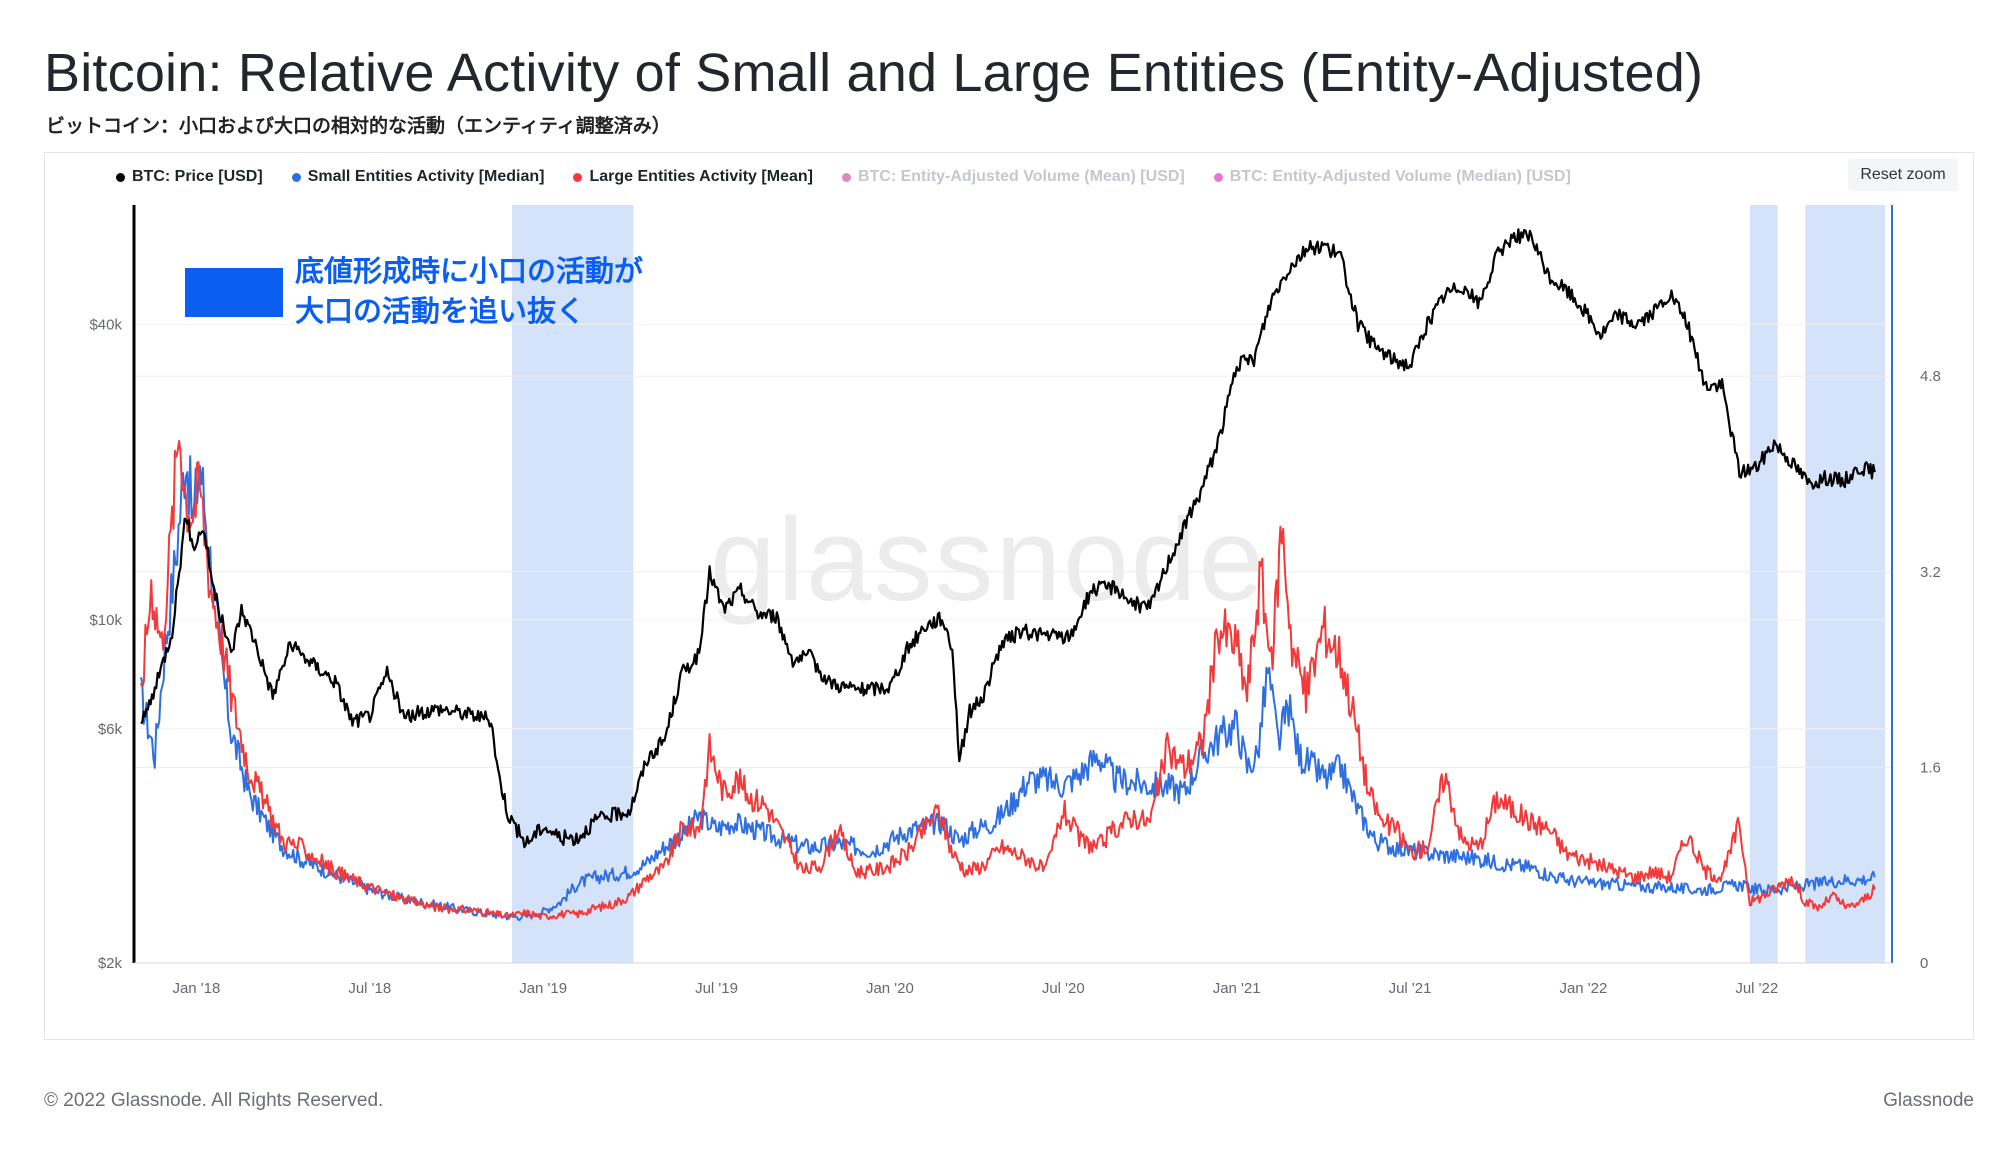 This screenshot has width=2000, height=1153. I want to click on legend-item-price: BTC: Price [USD], so click(189, 177).